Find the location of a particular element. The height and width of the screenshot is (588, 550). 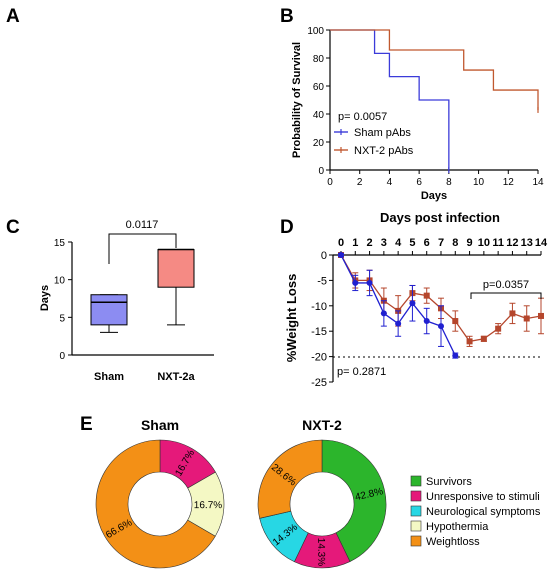

panel-label-d: D is located at coordinates (287, 227).